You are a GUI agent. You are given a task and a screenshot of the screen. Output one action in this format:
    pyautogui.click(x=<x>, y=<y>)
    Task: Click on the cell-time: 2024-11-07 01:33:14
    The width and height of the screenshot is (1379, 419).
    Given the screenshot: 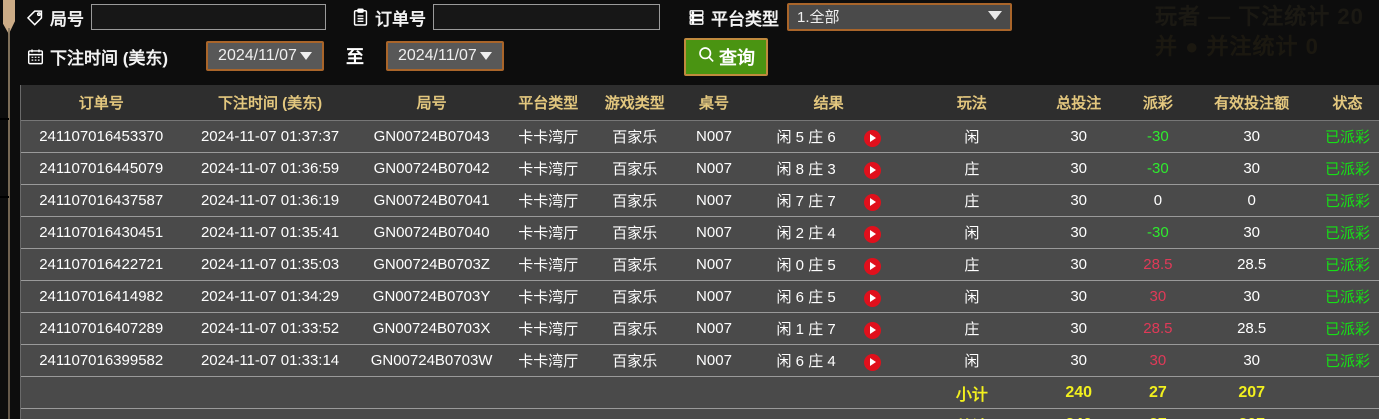 What is the action you would take?
    pyautogui.click(x=270, y=360)
    